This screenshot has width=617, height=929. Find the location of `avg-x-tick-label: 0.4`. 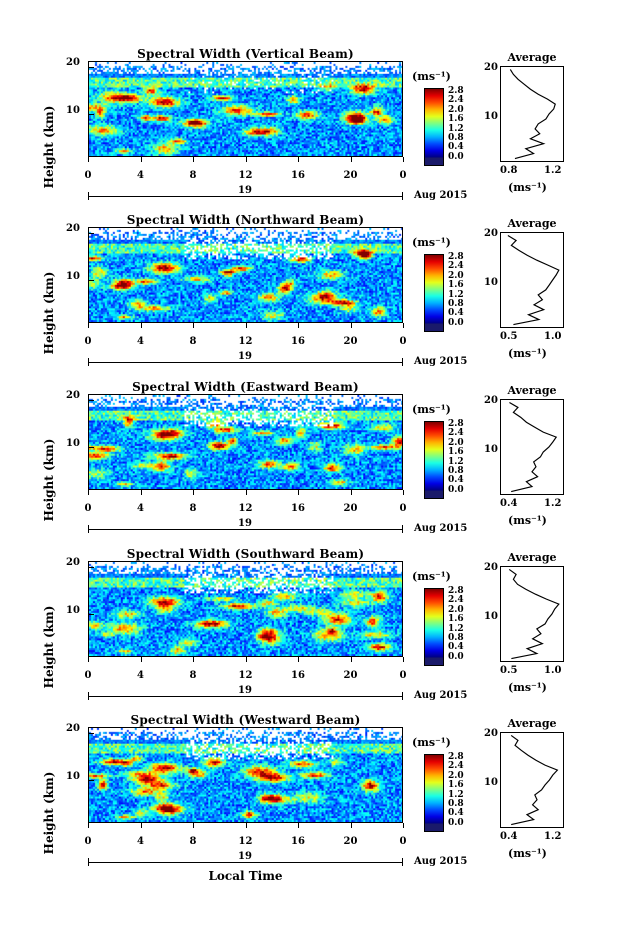

avg-x-tick-label: 0.4 is located at coordinates (509, 836).